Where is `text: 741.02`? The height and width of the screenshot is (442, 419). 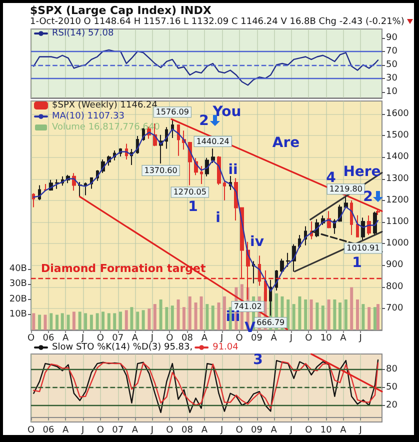 text: 741.02 is located at coordinates (248, 307).